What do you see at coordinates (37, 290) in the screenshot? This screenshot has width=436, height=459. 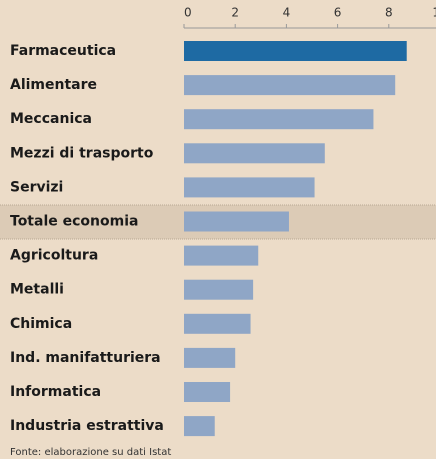 I see `category-label: Metalli` at bounding box center [37, 290].